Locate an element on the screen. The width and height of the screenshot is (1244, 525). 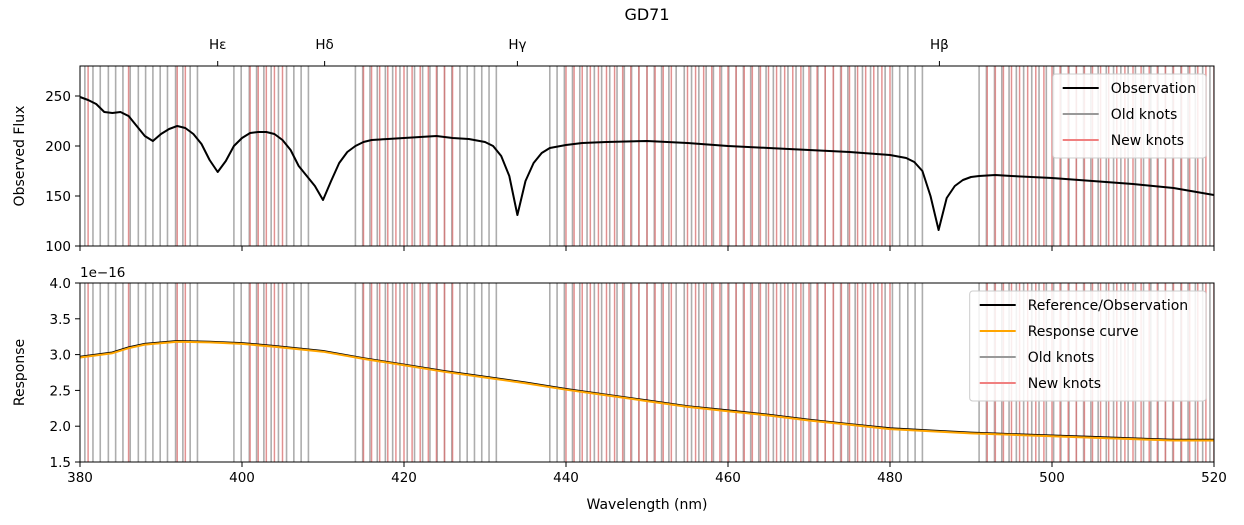
y-axis-label: Observed Flux is located at coordinates (20, 156).